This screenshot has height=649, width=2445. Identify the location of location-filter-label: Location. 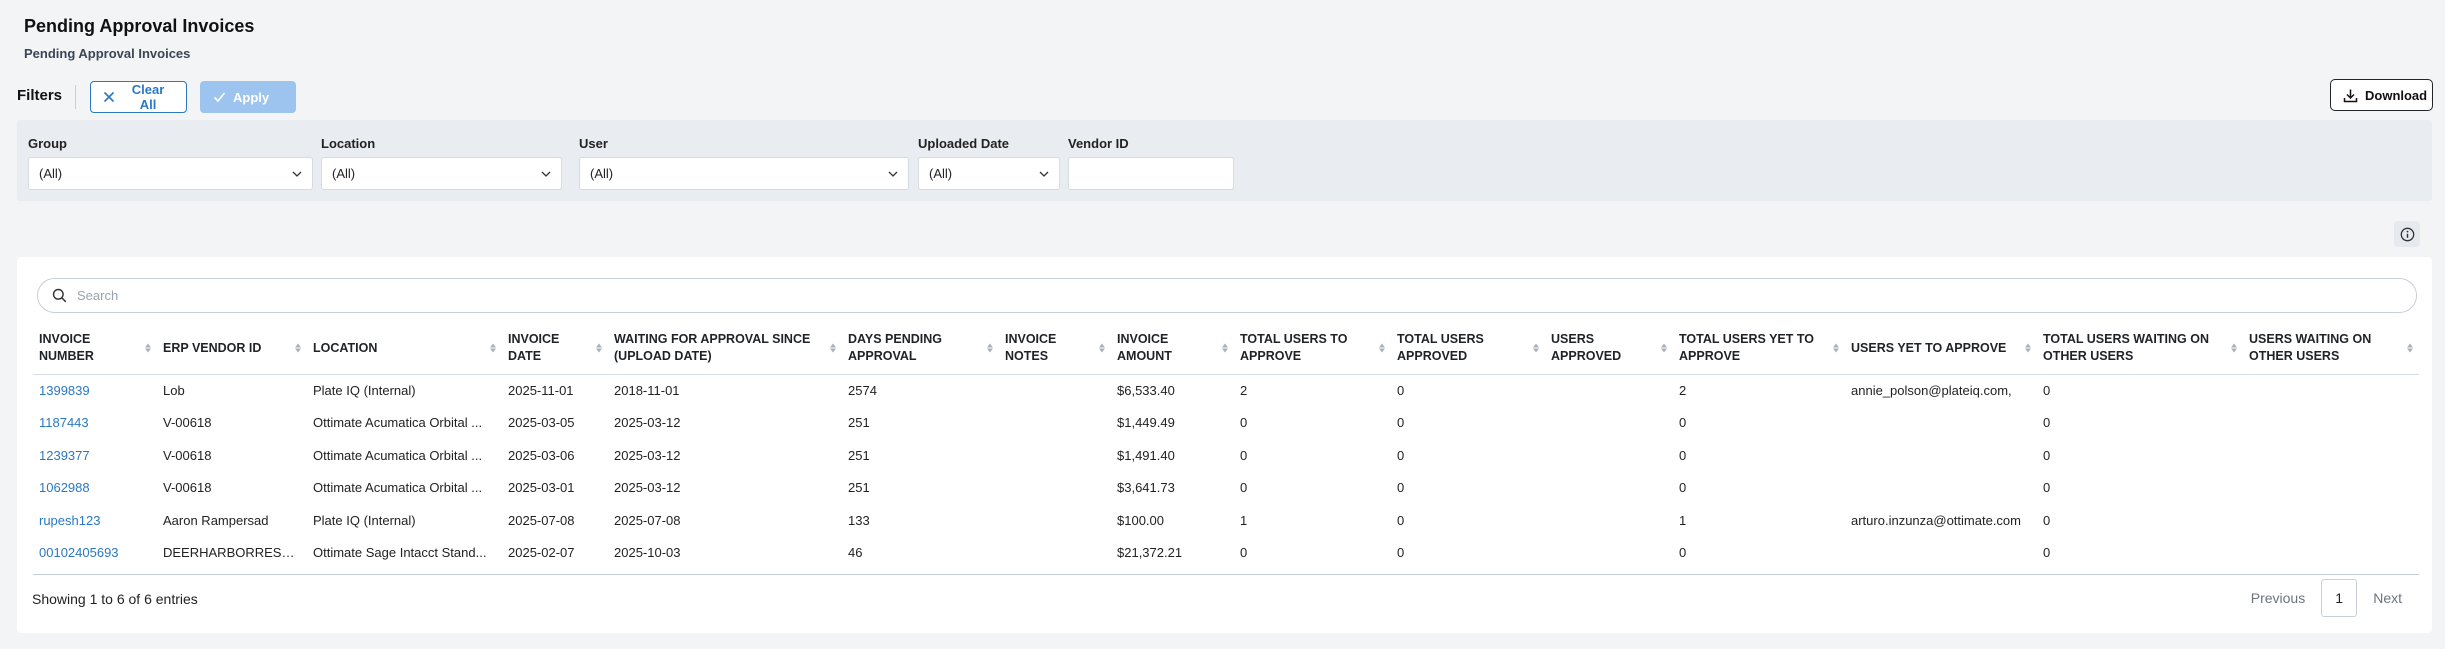
(348, 143).